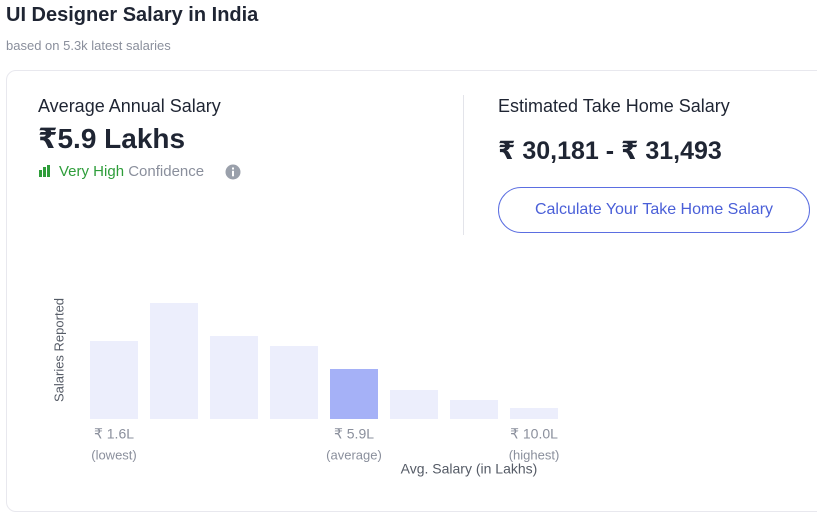 The height and width of the screenshot is (512, 817). Describe the element at coordinates (44, 171) in the screenshot. I see `confidence-icon` at that location.